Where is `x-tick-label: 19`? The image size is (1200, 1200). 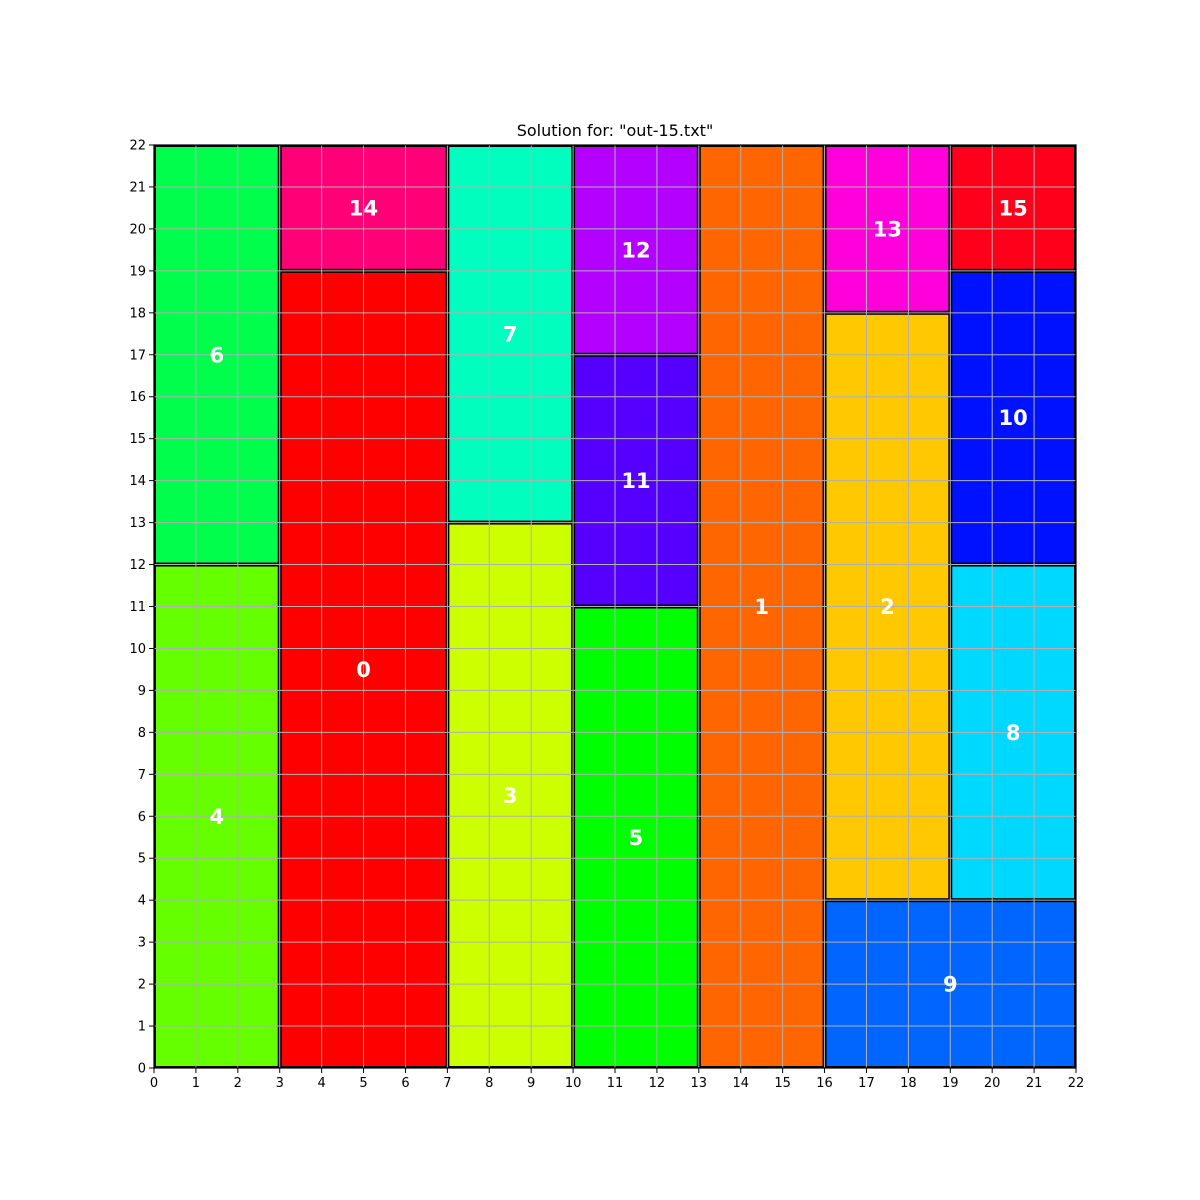 x-tick-label: 19 is located at coordinates (950, 1083).